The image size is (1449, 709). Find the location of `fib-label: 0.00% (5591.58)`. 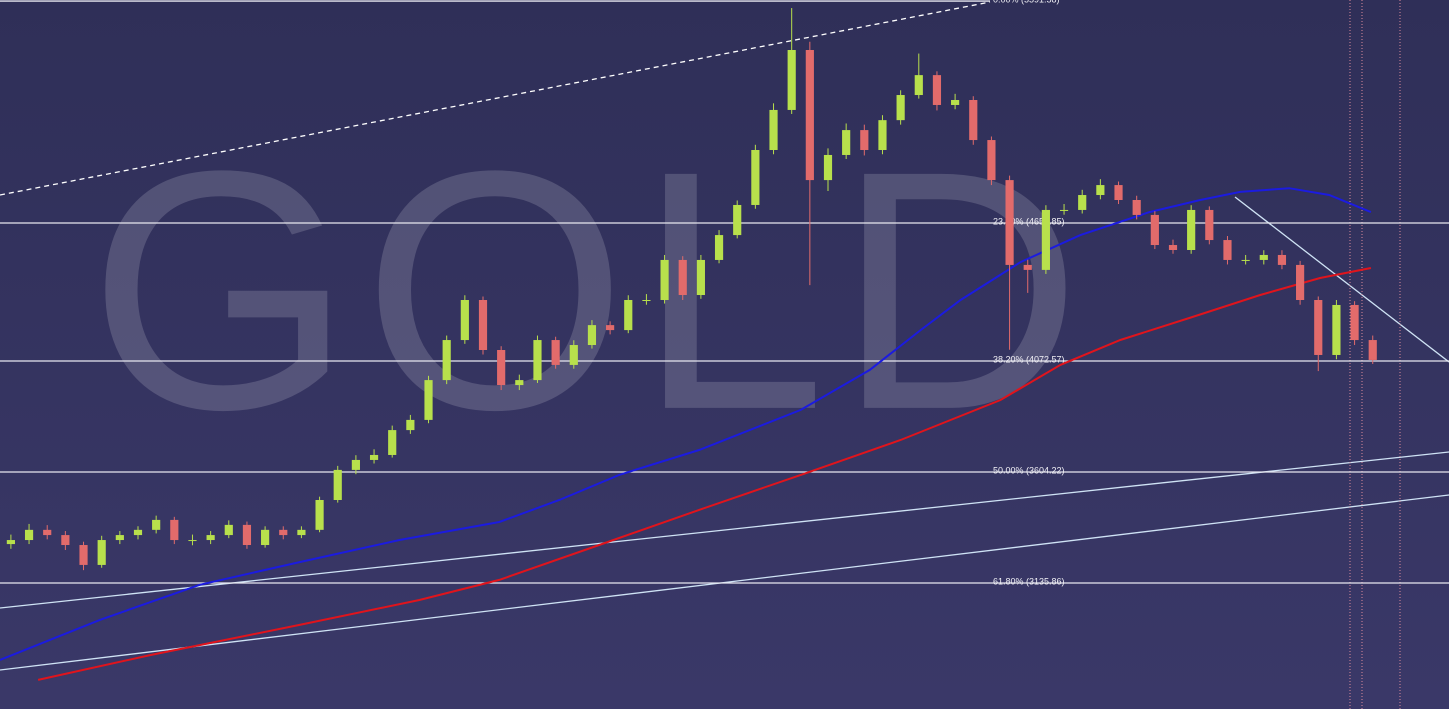

fib-label: 0.00% (5591.58) is located at coordinates (1026, 2).